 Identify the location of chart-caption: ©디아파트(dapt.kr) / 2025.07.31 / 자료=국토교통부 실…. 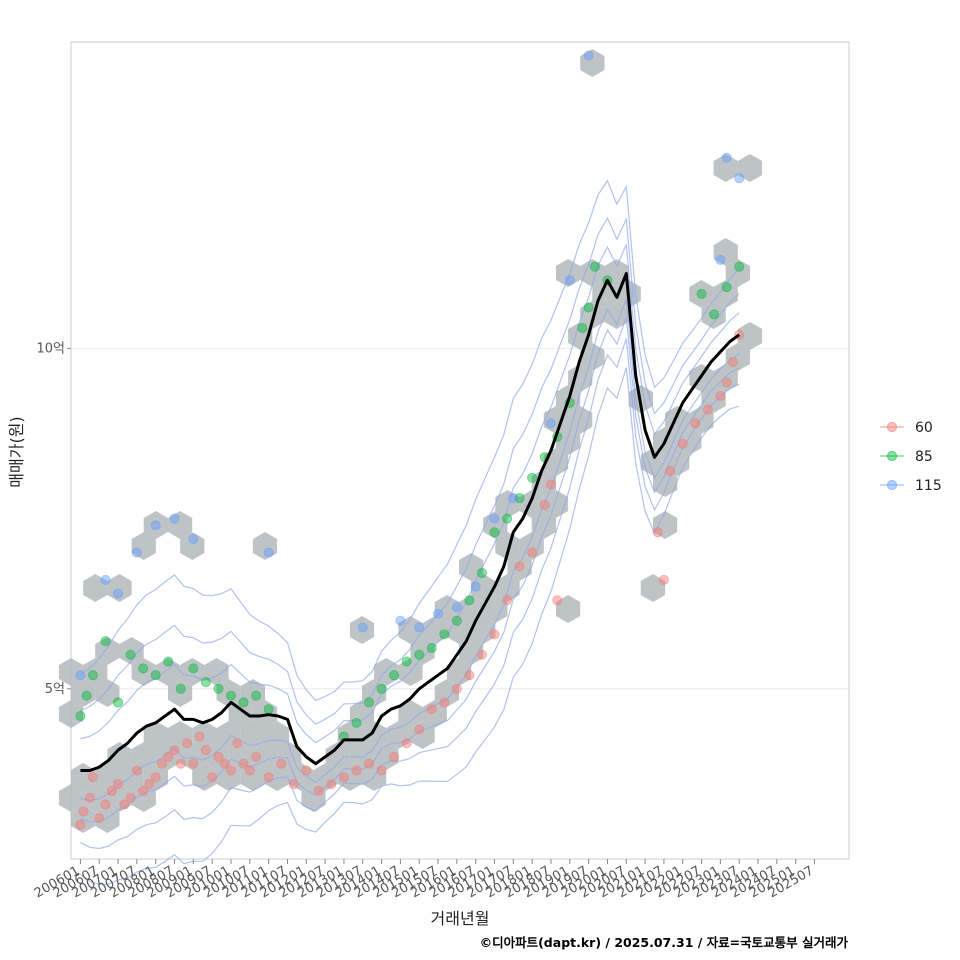
(664, 942).